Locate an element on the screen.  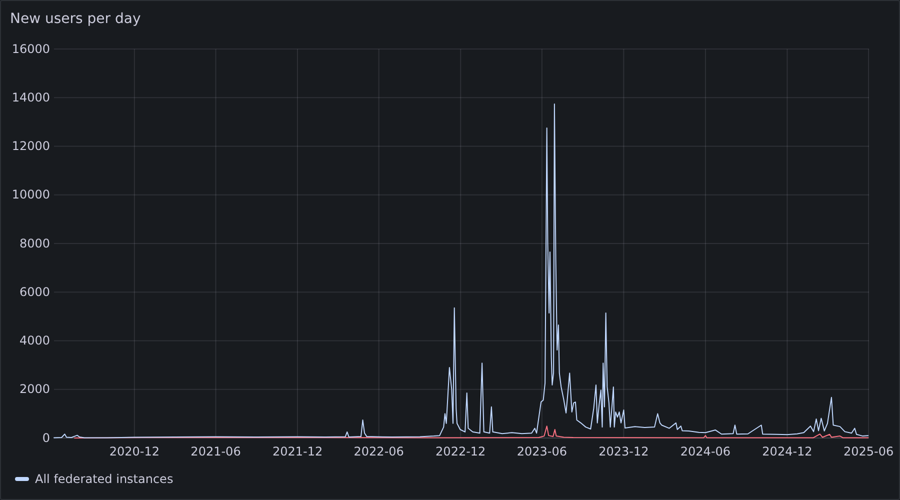
x-tick-label: 2024-06 is located at coordinates (705, 451).